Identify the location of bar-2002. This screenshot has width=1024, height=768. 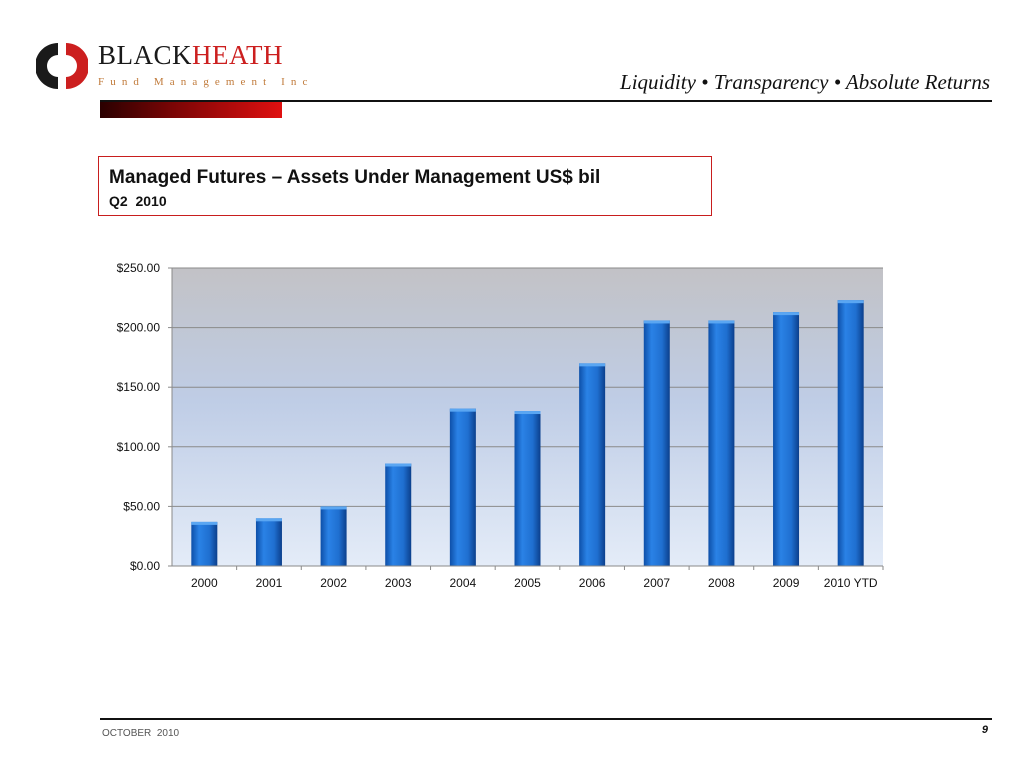
(333, 536).